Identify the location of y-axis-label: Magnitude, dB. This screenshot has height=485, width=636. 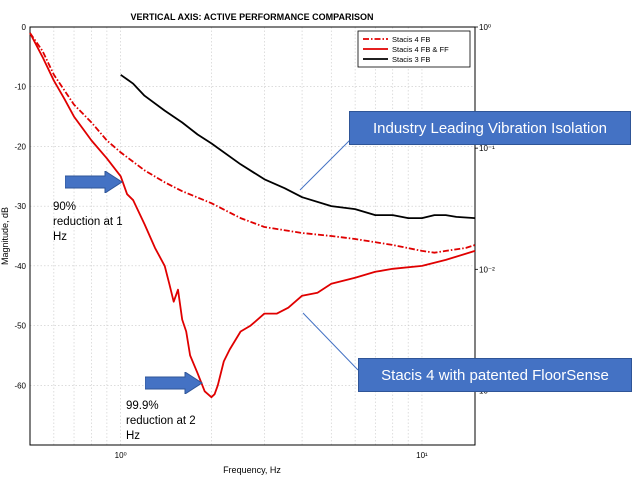
(5, 236).